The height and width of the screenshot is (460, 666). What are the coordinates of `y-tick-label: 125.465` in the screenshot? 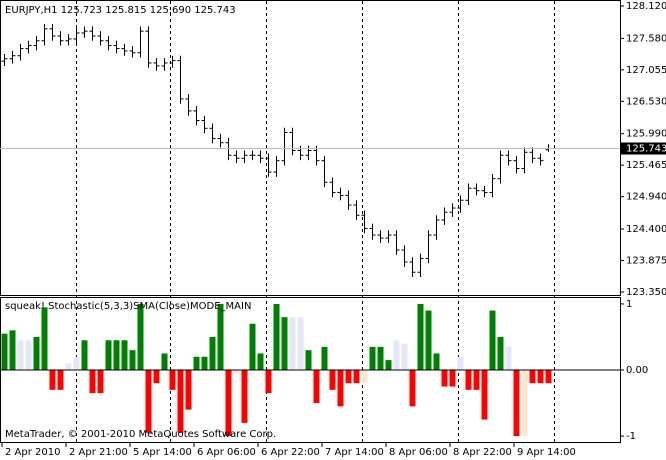 It's located at (646, 165).